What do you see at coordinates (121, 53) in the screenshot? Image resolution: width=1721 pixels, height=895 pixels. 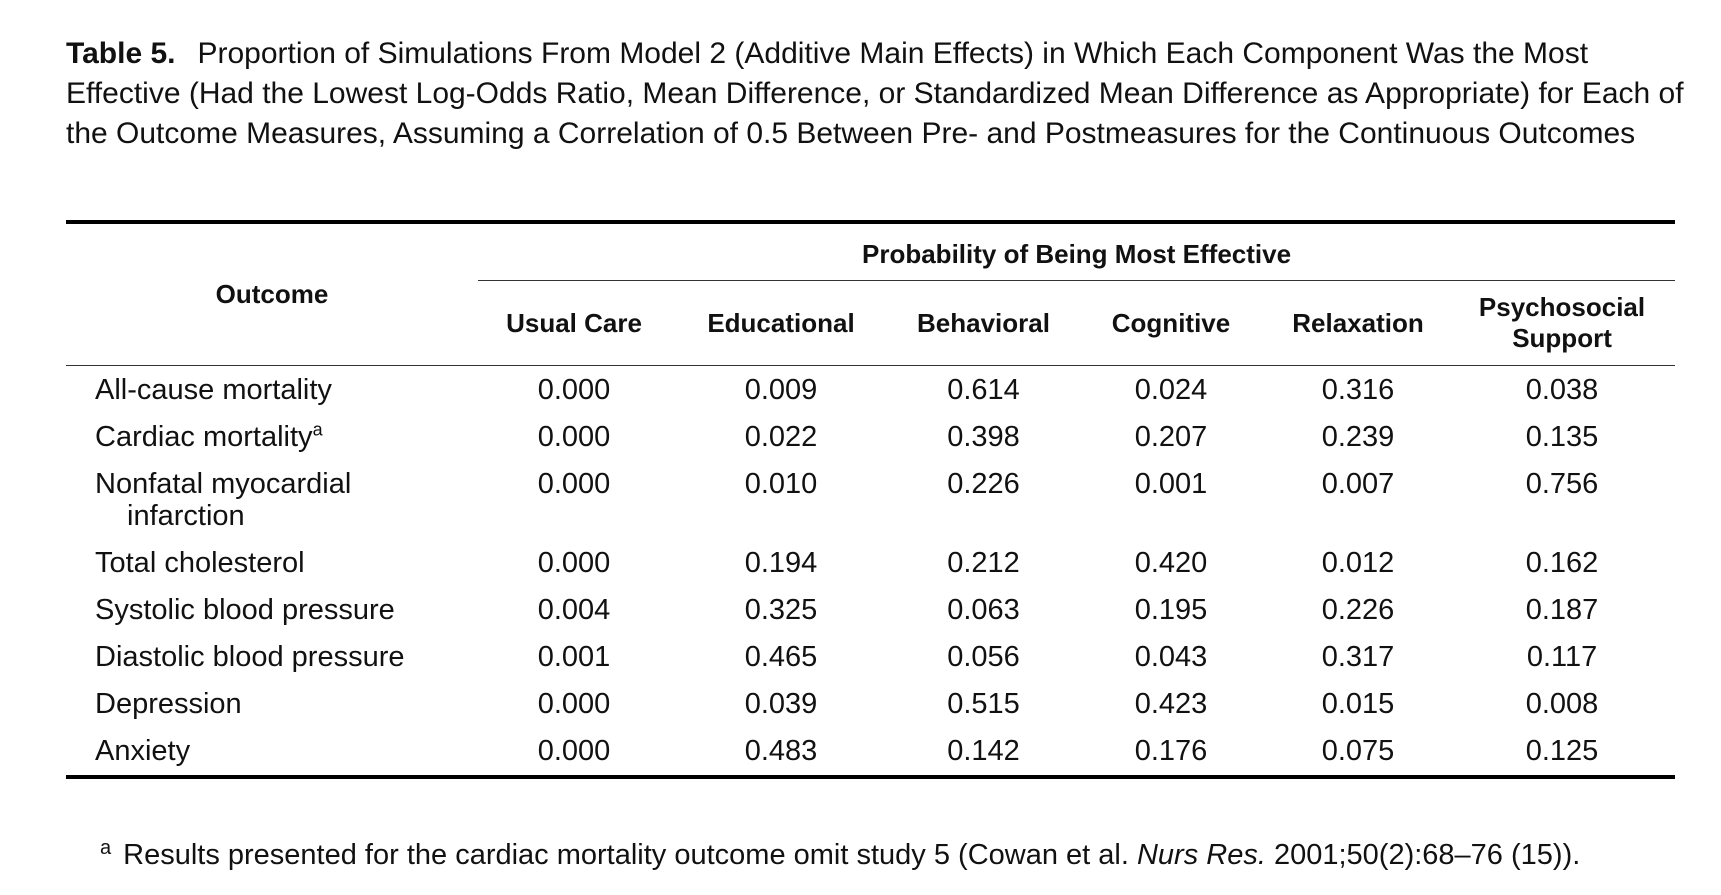 I see `table-label: Table 5.` at bounding box center [121, 53].